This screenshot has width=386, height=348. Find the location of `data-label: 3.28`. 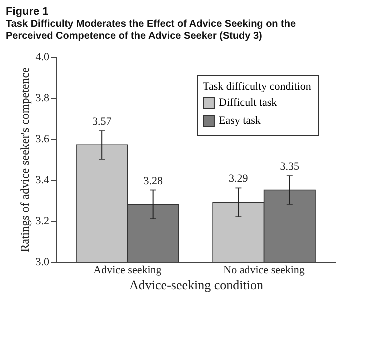

data-label: 3.28 is located at coordinates (154, 181).